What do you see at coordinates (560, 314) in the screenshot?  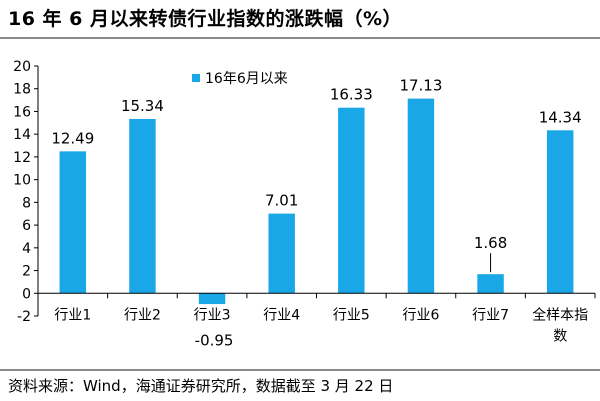 I see `x-tick-label: 全样本指` at bounding box center [560, 314].